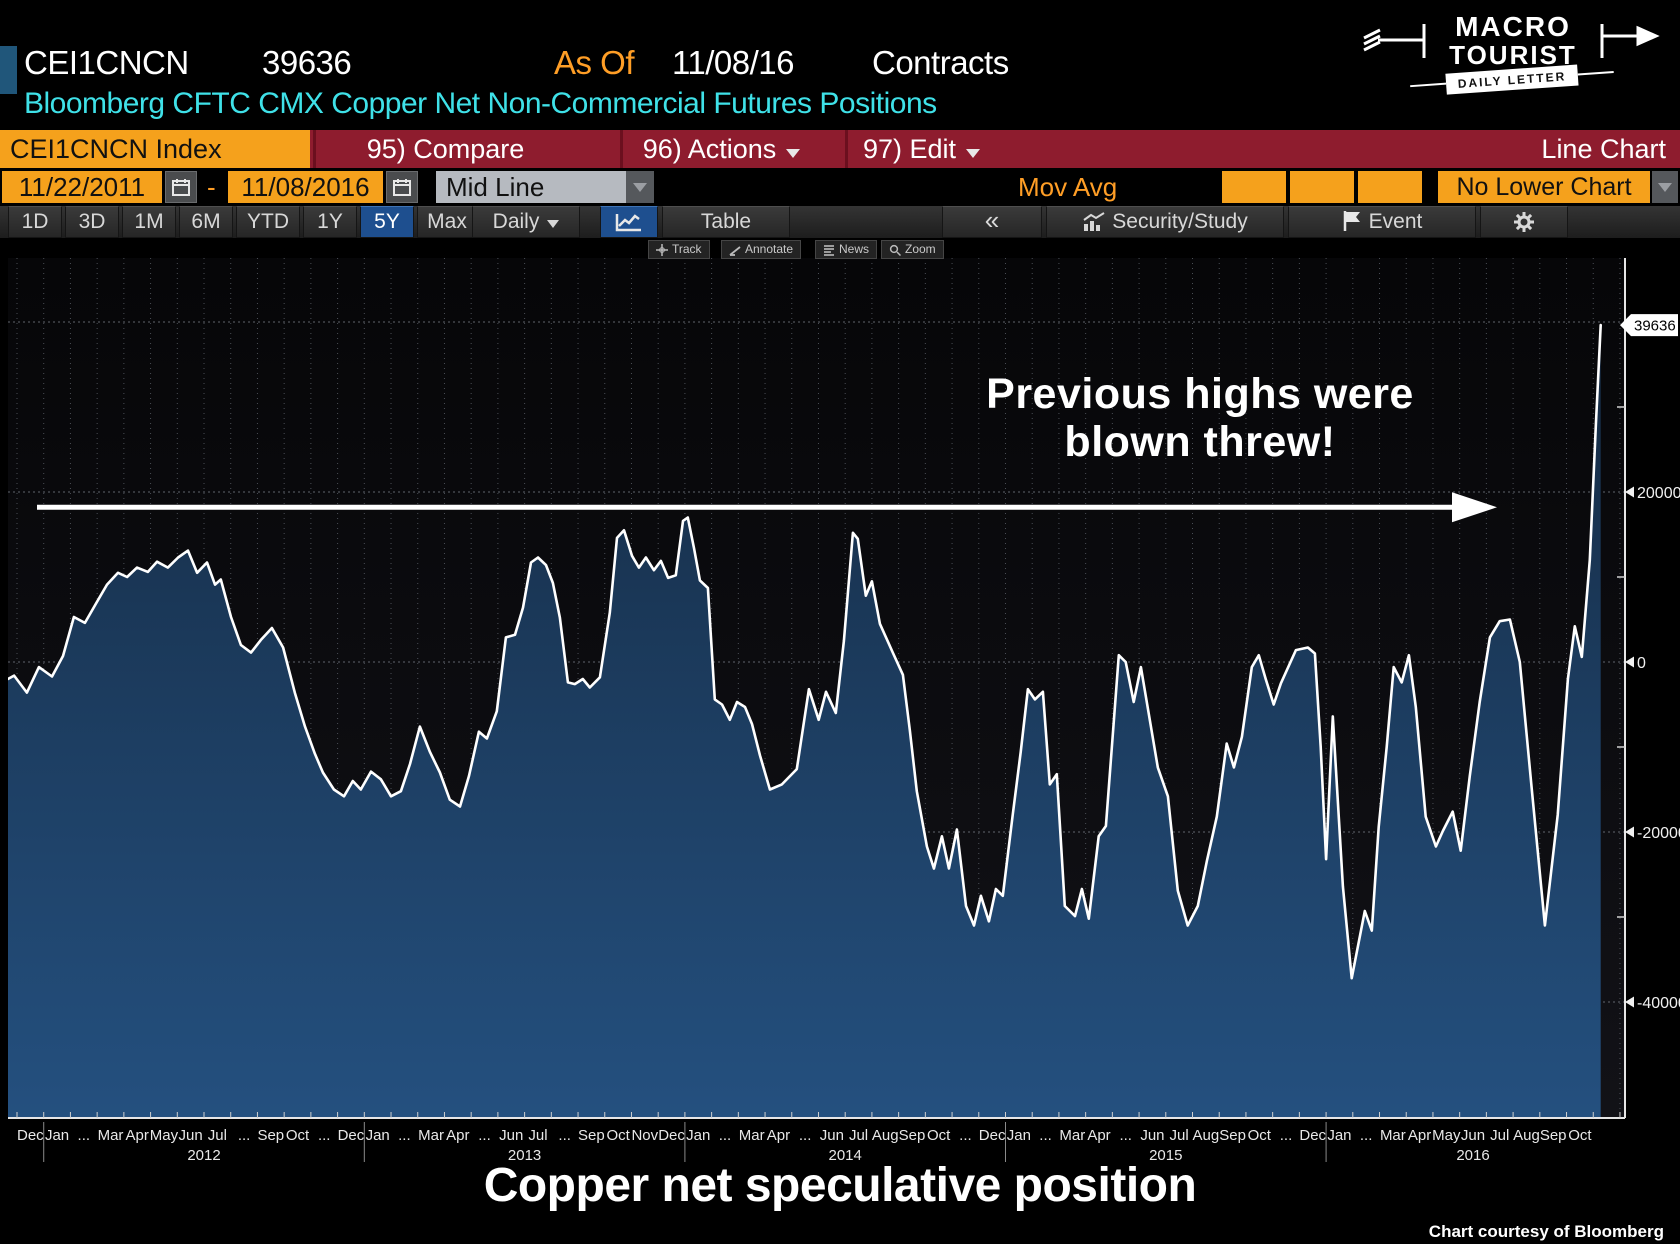 Image resolution: width=1680 pixels, height=1244 pixels. Describe the element at coordinates (912, 249) in the screenshot. I see `zoom-tool-button: Zoom` at that location.